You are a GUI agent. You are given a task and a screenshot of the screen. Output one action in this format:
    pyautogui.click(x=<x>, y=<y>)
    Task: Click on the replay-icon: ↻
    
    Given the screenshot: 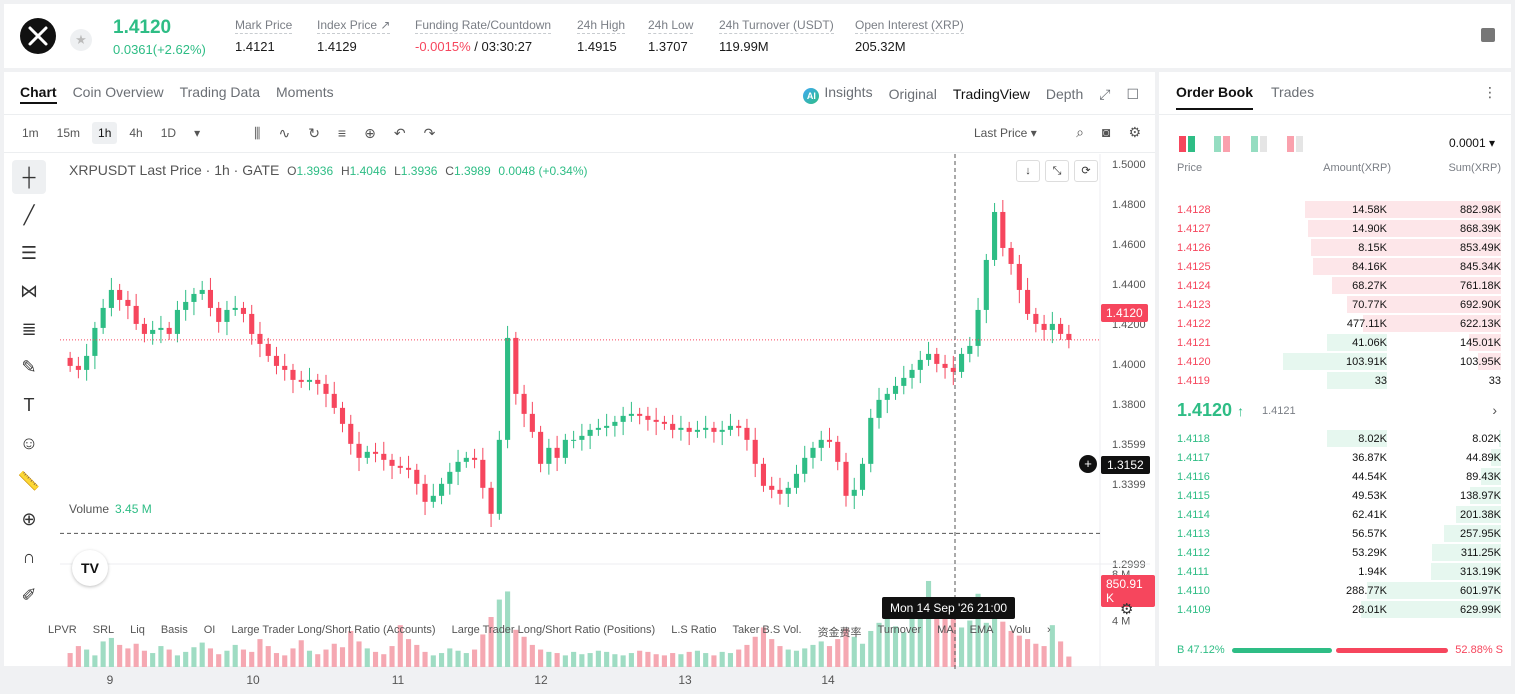 What is the action you would take?
    pyautogui.click(x=314, y=133)
    